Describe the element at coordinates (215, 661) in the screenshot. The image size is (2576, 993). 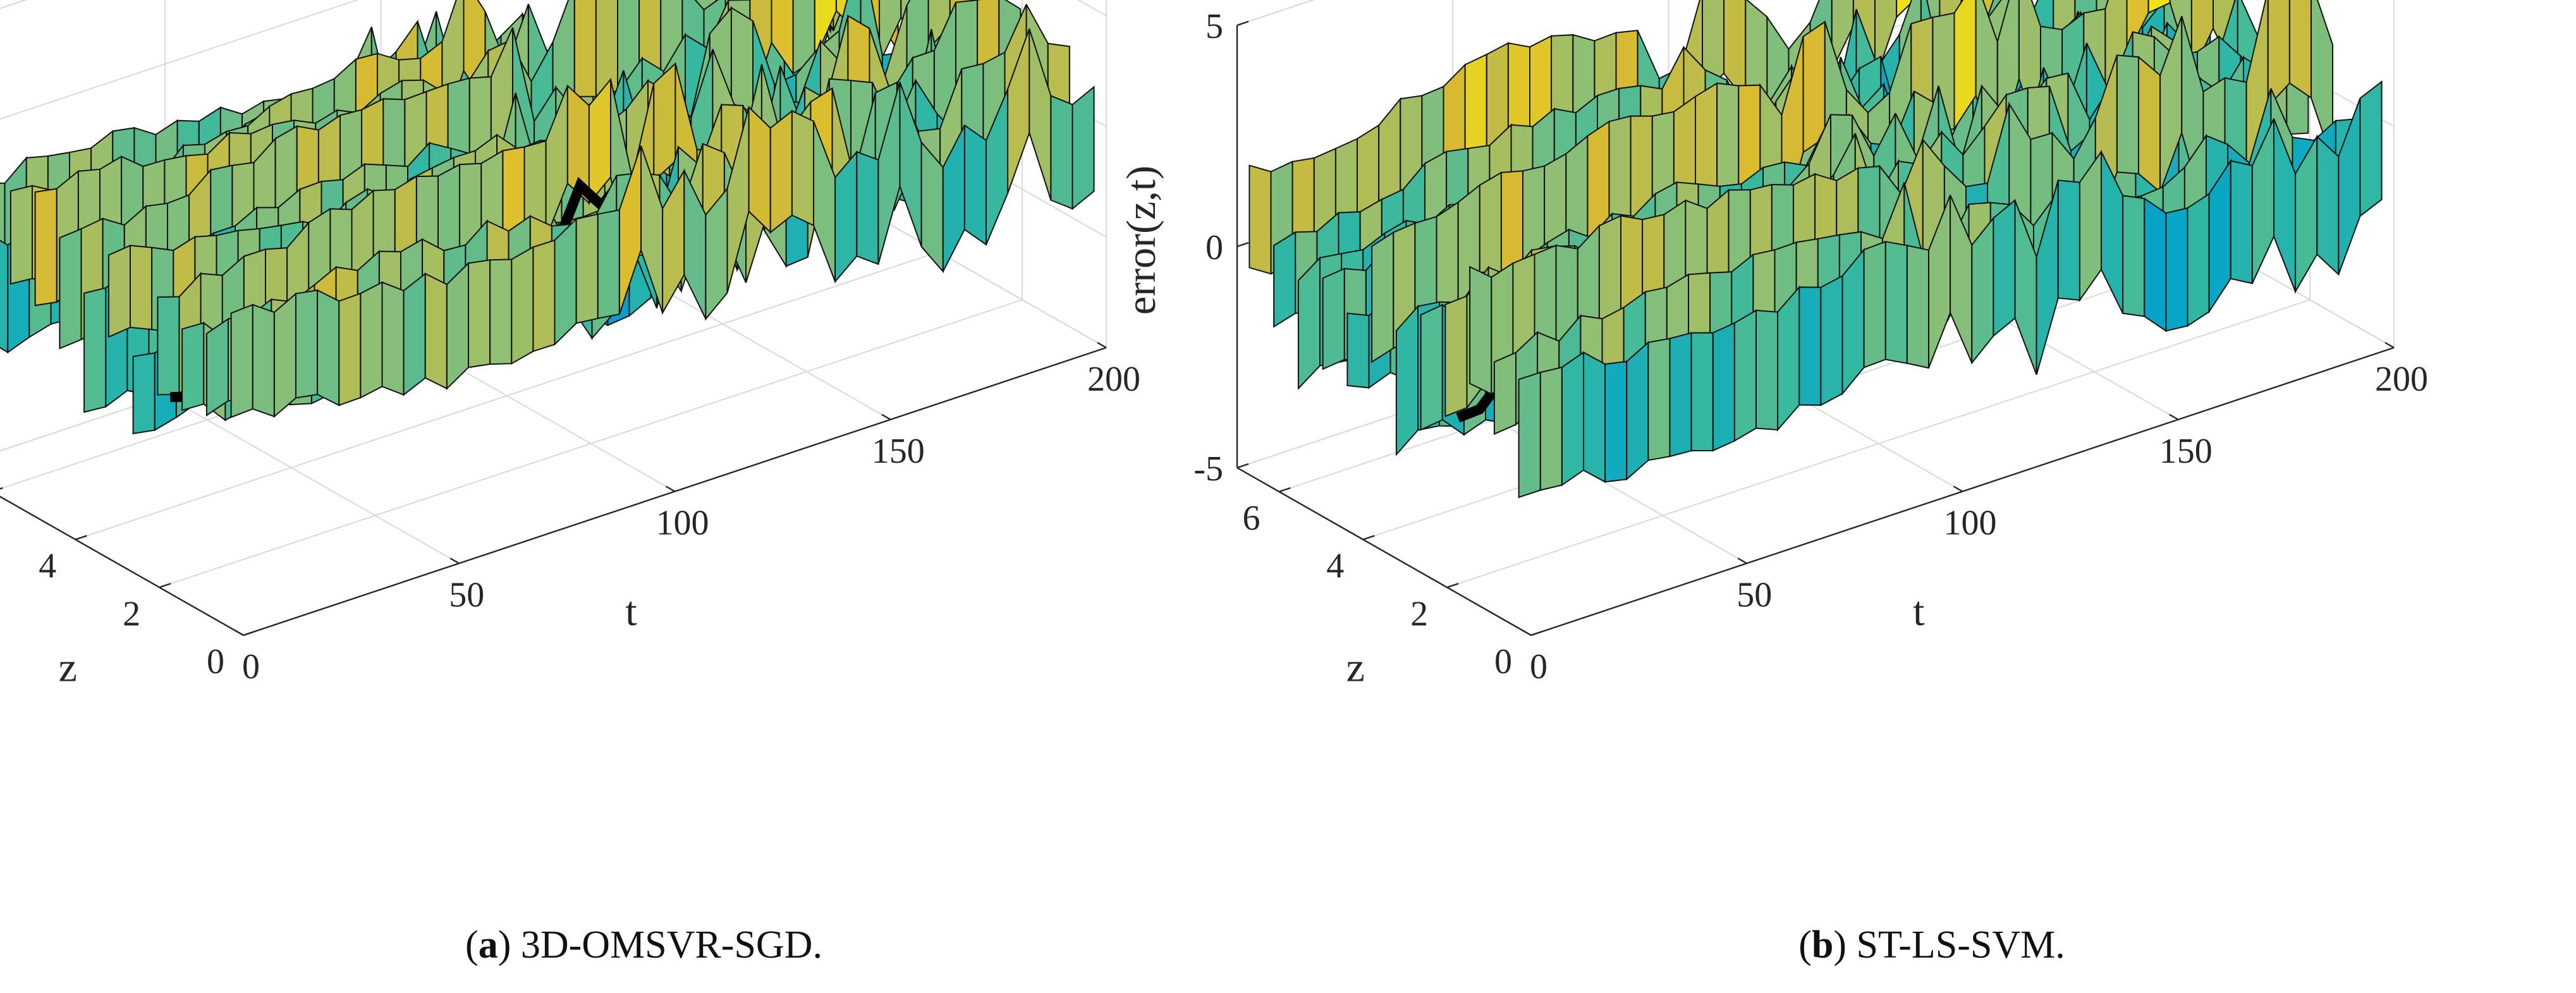
I see `z-tick-label: 0` at that location.